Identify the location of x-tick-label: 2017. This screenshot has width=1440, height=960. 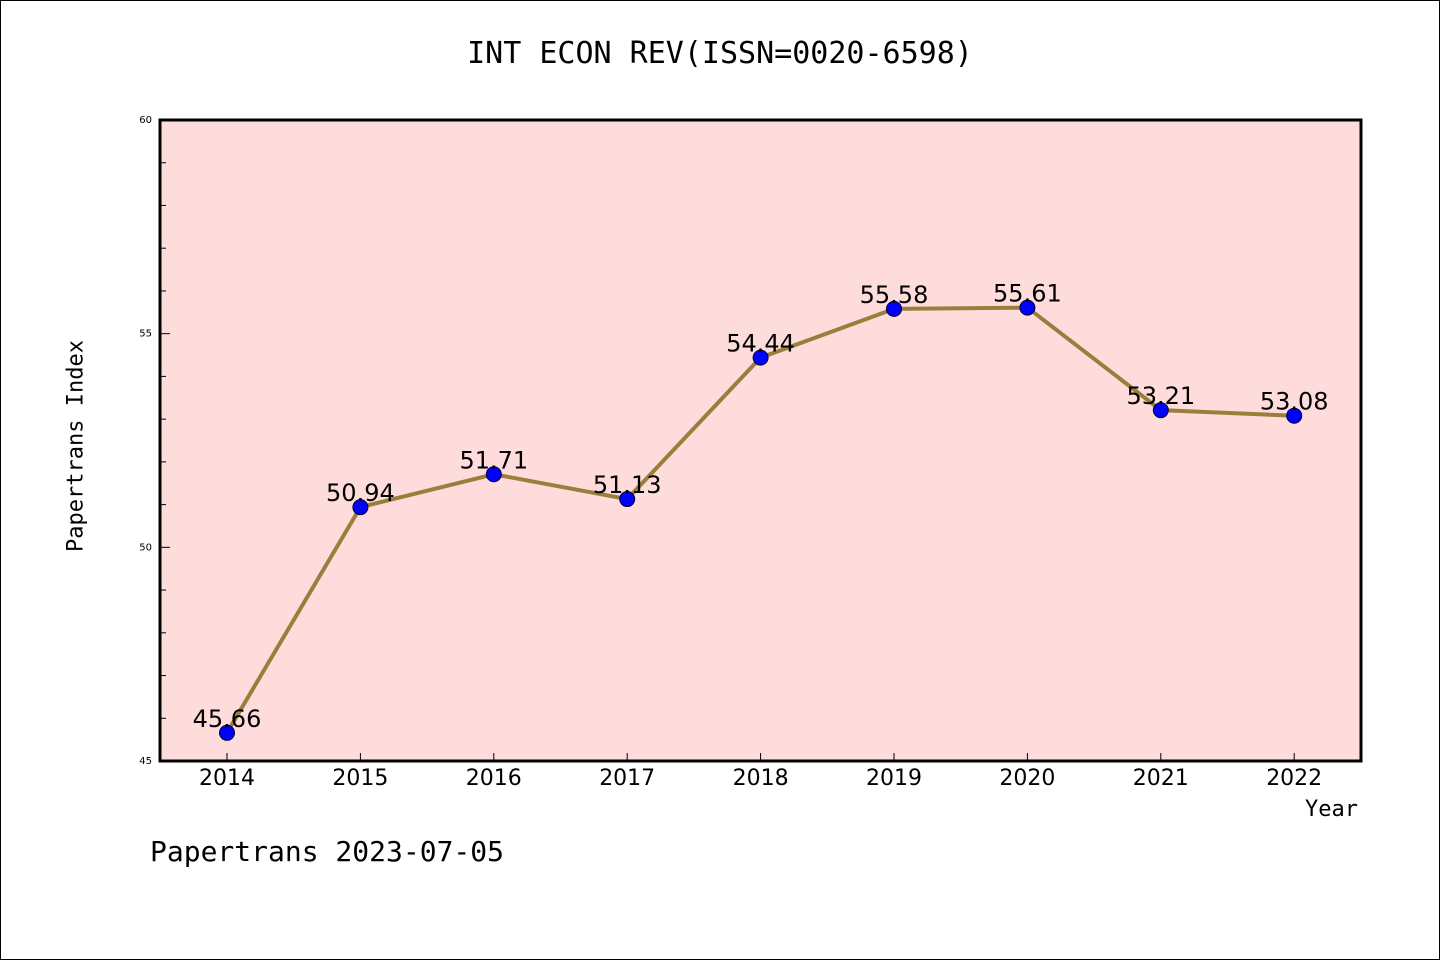
(627, 778).